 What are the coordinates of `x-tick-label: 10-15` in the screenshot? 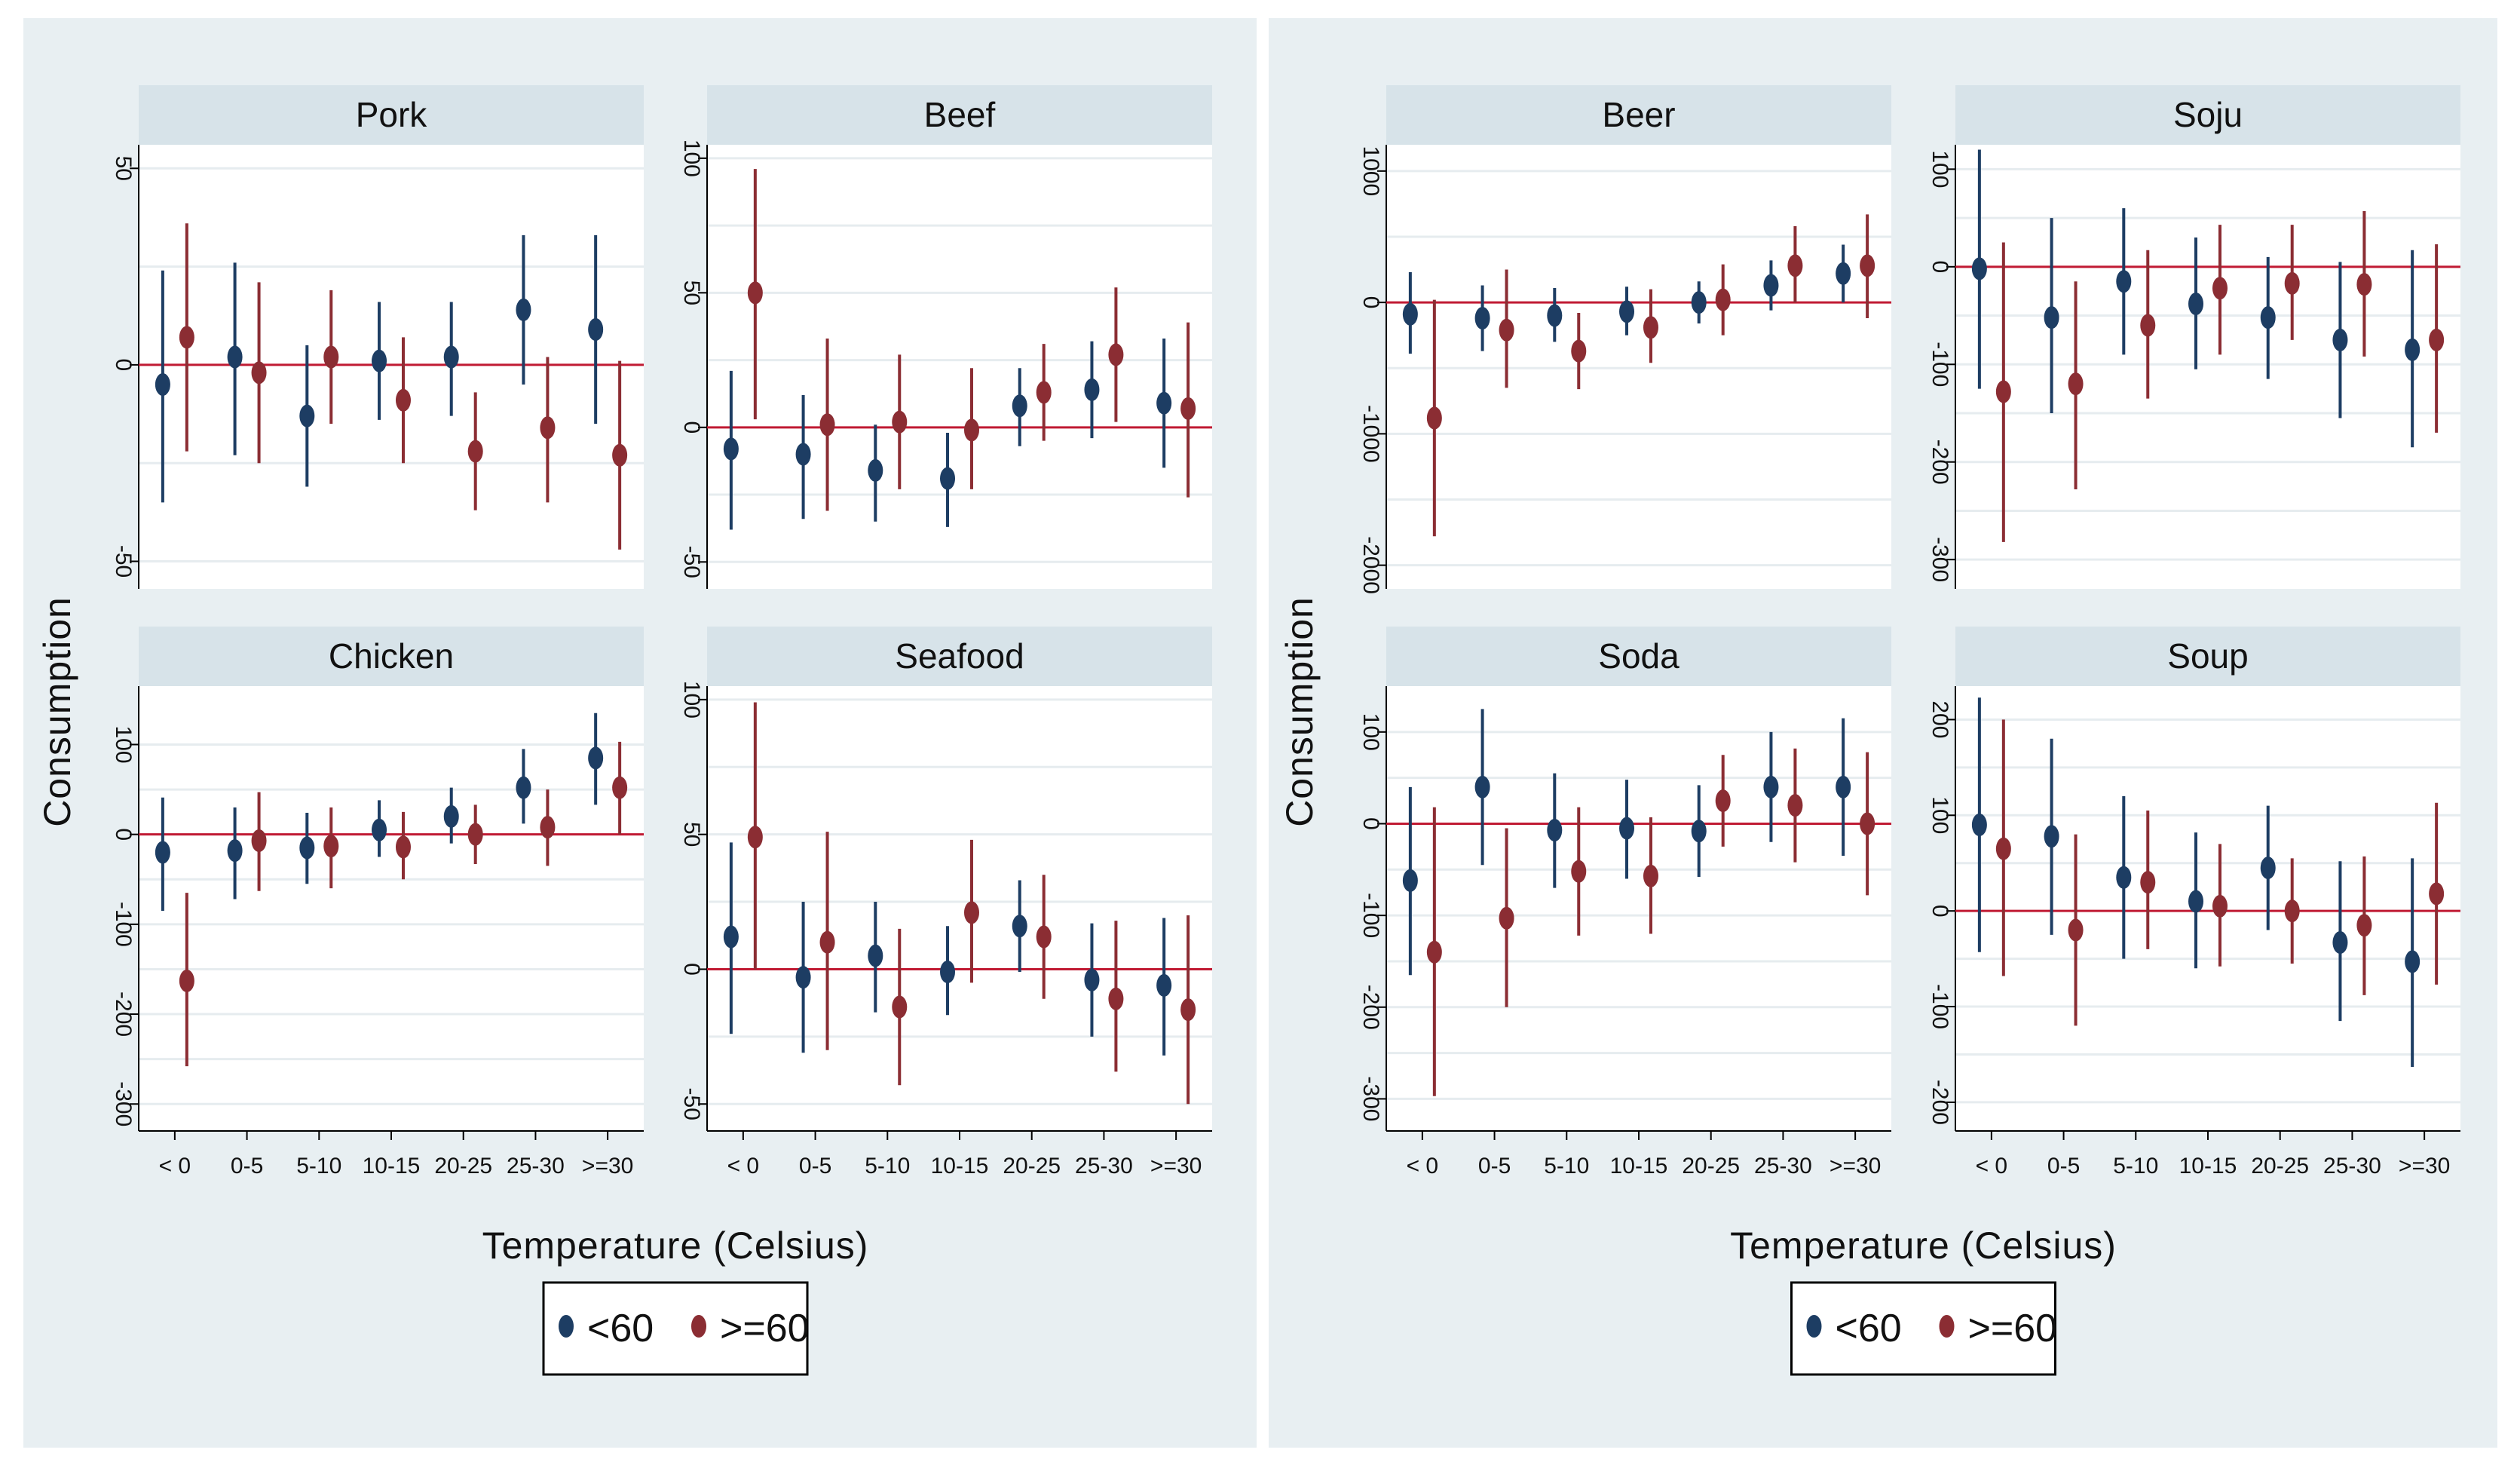 It's located at (1639, 1166).